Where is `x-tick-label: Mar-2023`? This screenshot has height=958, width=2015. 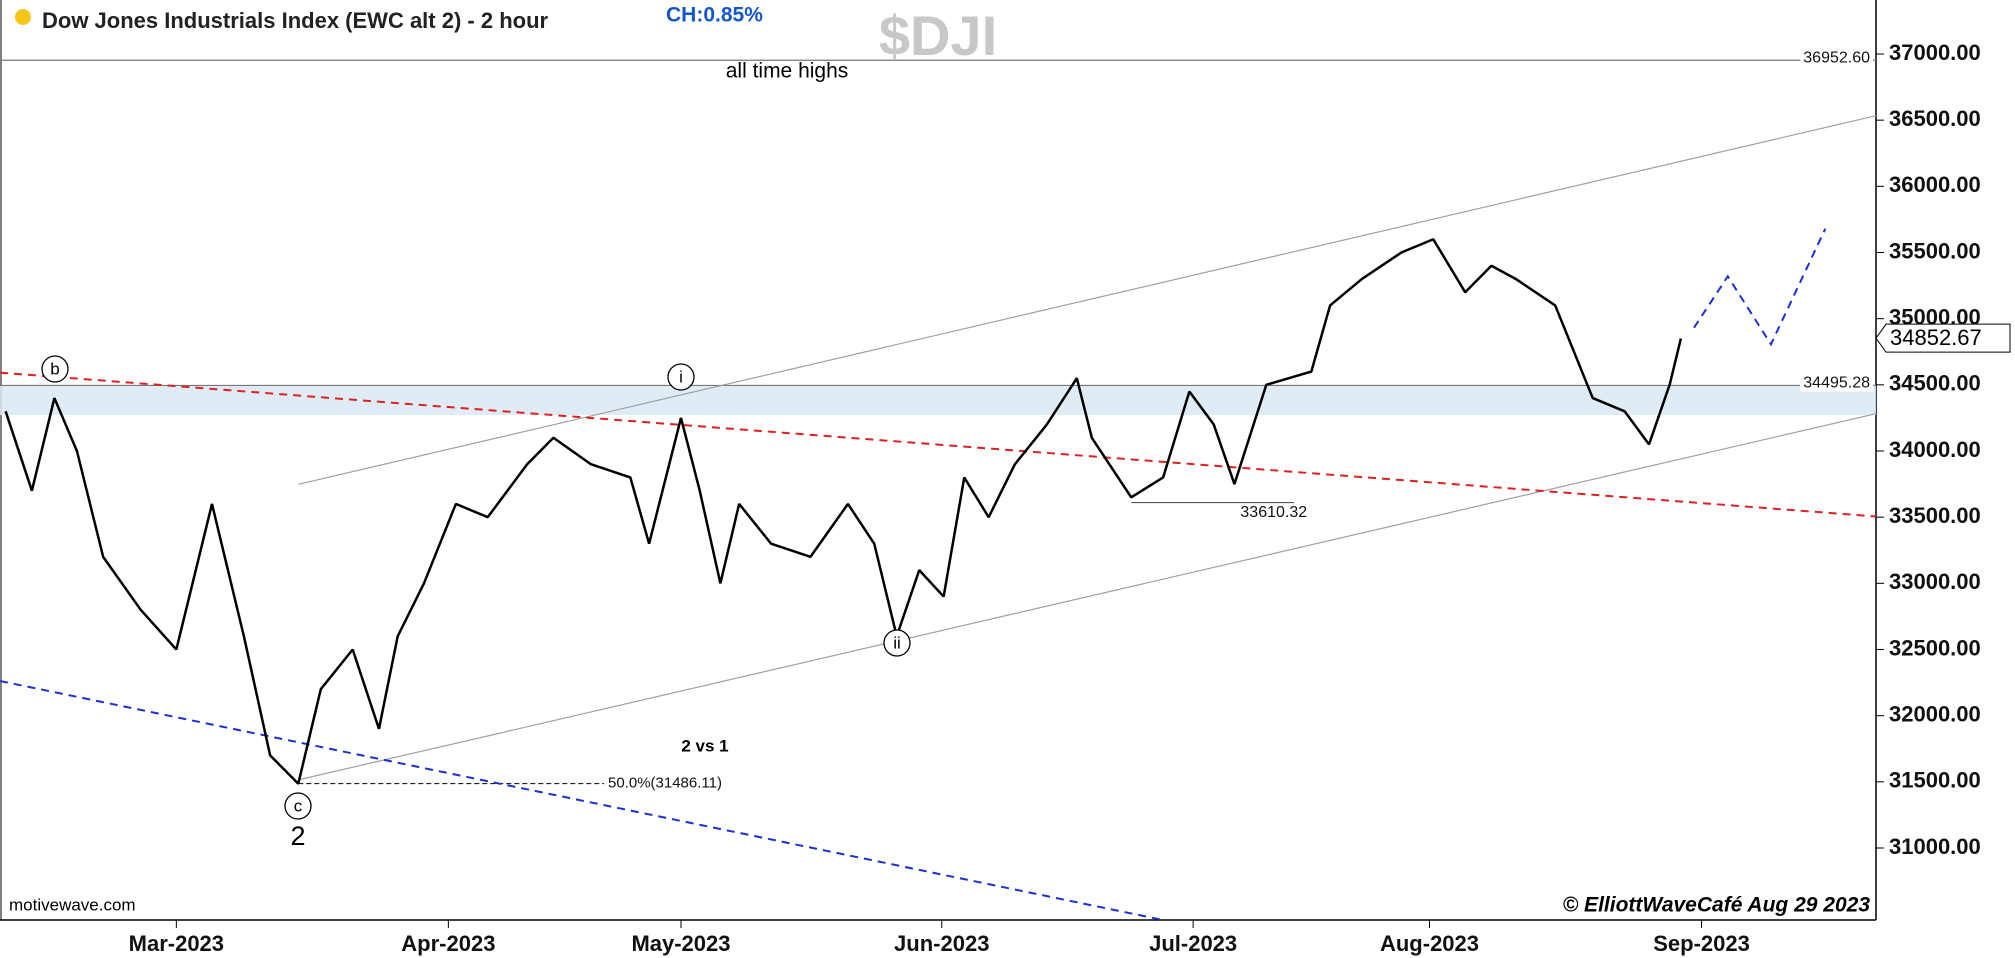 x-tick-label: Mar-2023 is located at coordinates (176, 943).